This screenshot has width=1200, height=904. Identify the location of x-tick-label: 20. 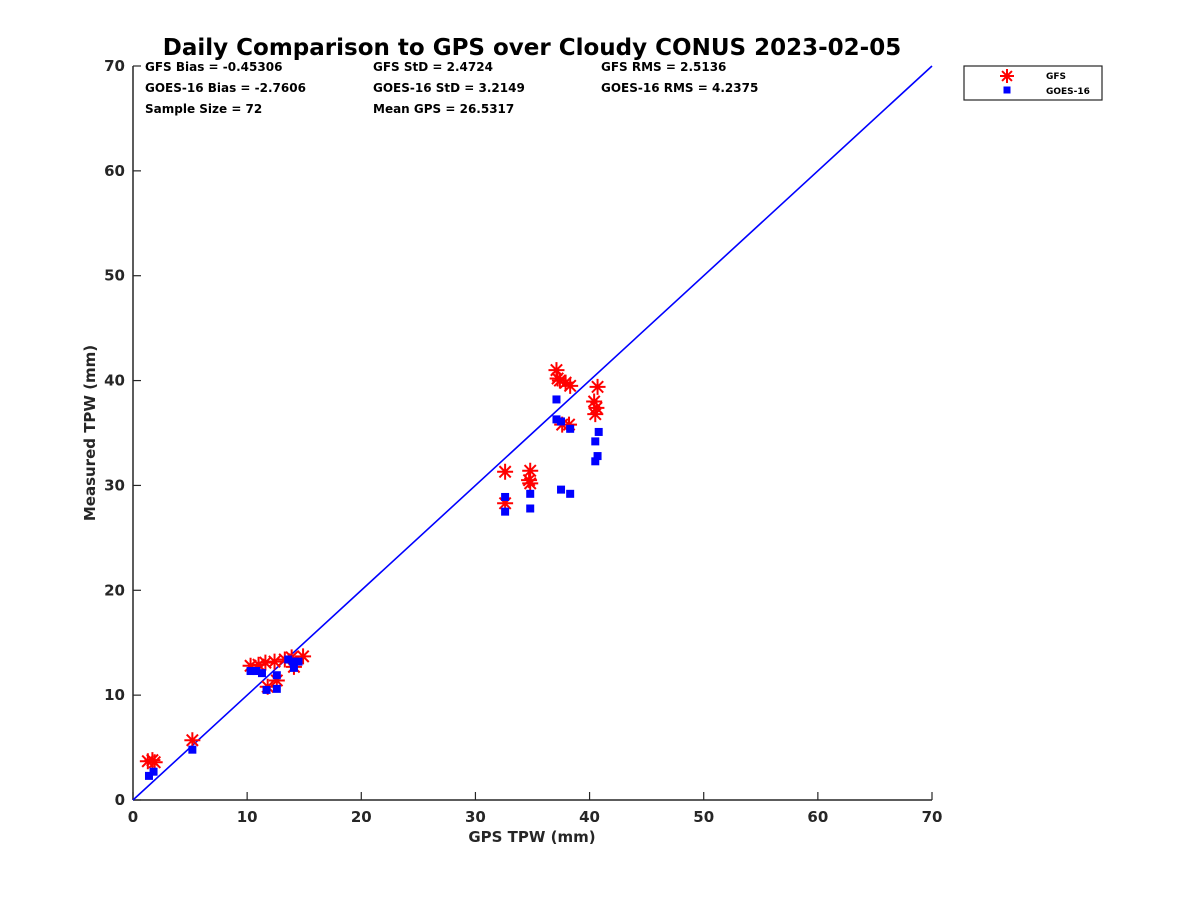
(361, 817).